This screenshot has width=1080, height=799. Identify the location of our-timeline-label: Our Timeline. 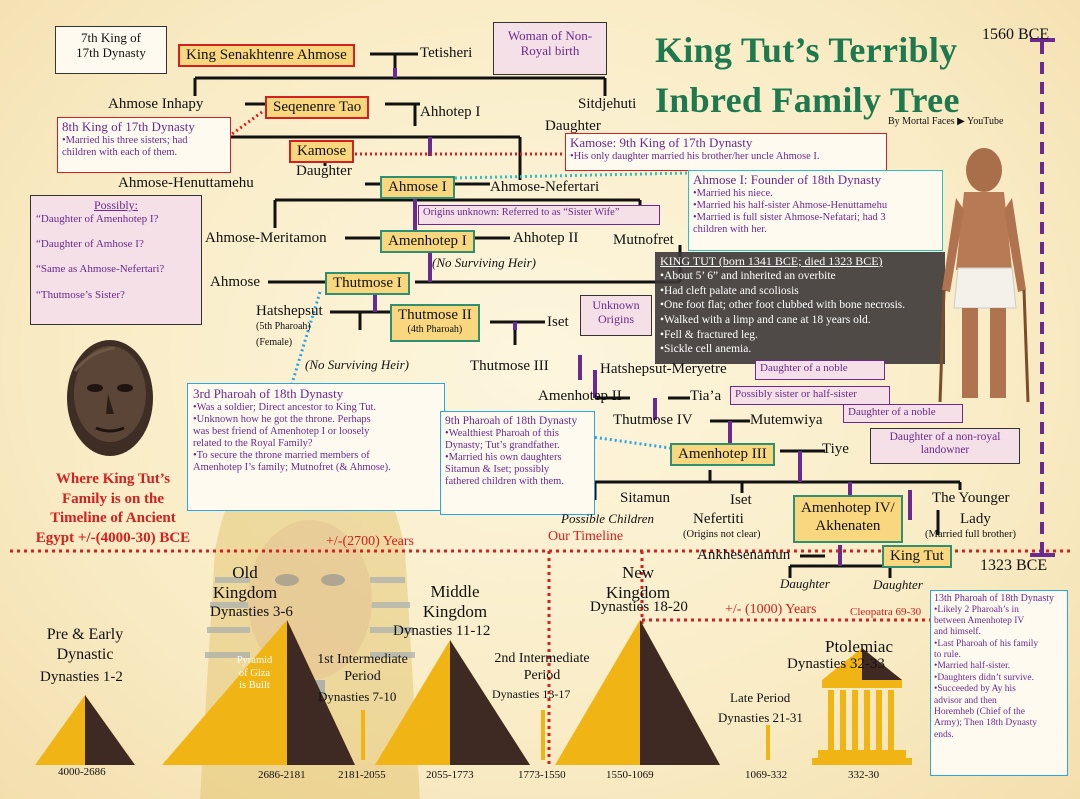
(586, 536).